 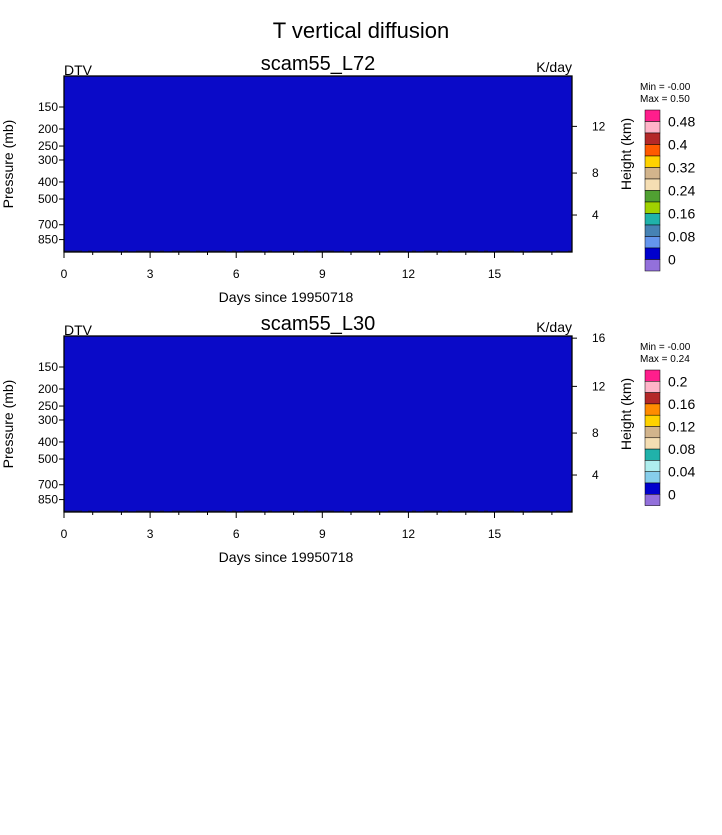 What do you see at coordinates (665, 359) in the screenshot?
I see `max-label: Max = 0.24` at bounding box center [665, 359].